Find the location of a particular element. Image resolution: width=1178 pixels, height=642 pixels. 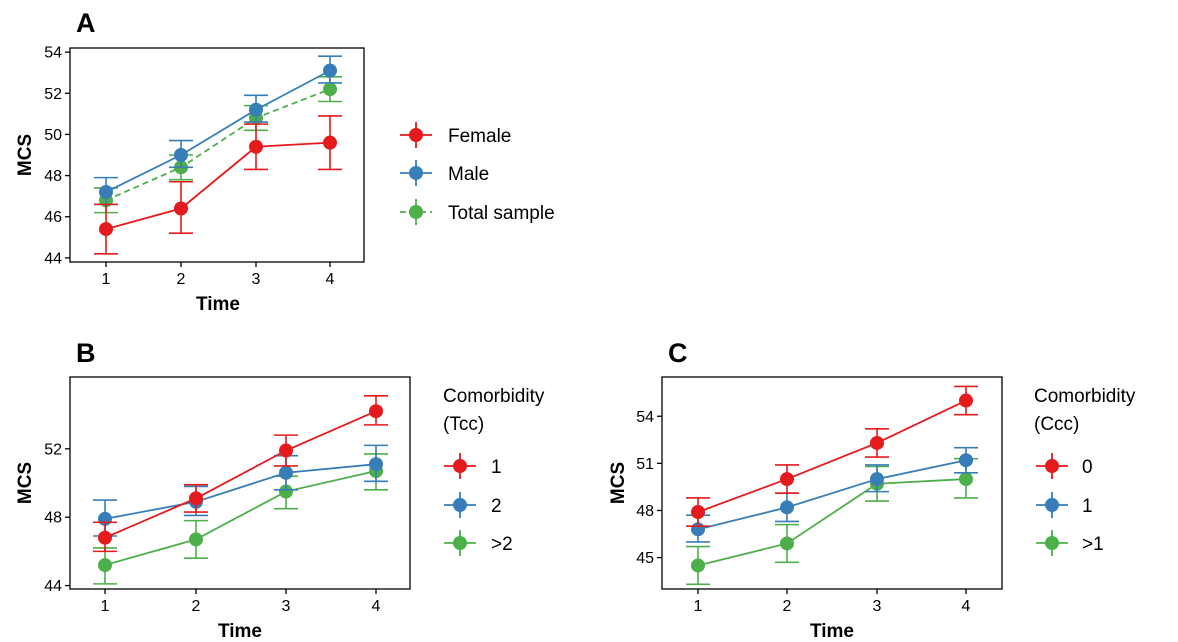

panel-c-y-tick-label-51: 51 is located at coordinates (645, 464).